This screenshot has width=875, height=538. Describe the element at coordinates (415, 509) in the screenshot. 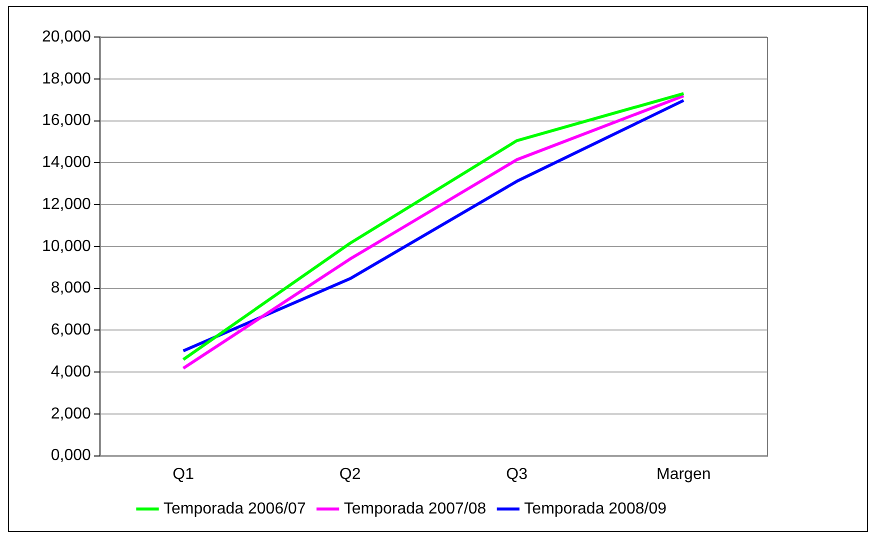

I see `legend-label: Temporada 2007/08` at that location.